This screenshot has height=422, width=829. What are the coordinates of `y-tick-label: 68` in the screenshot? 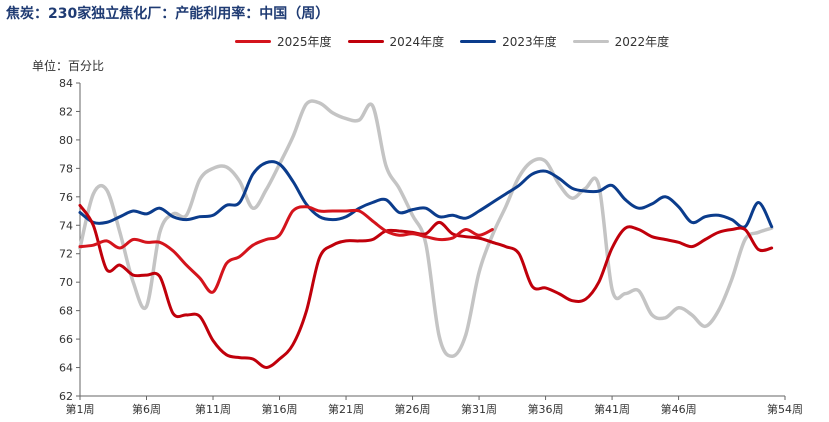 It's located at (66, 311).